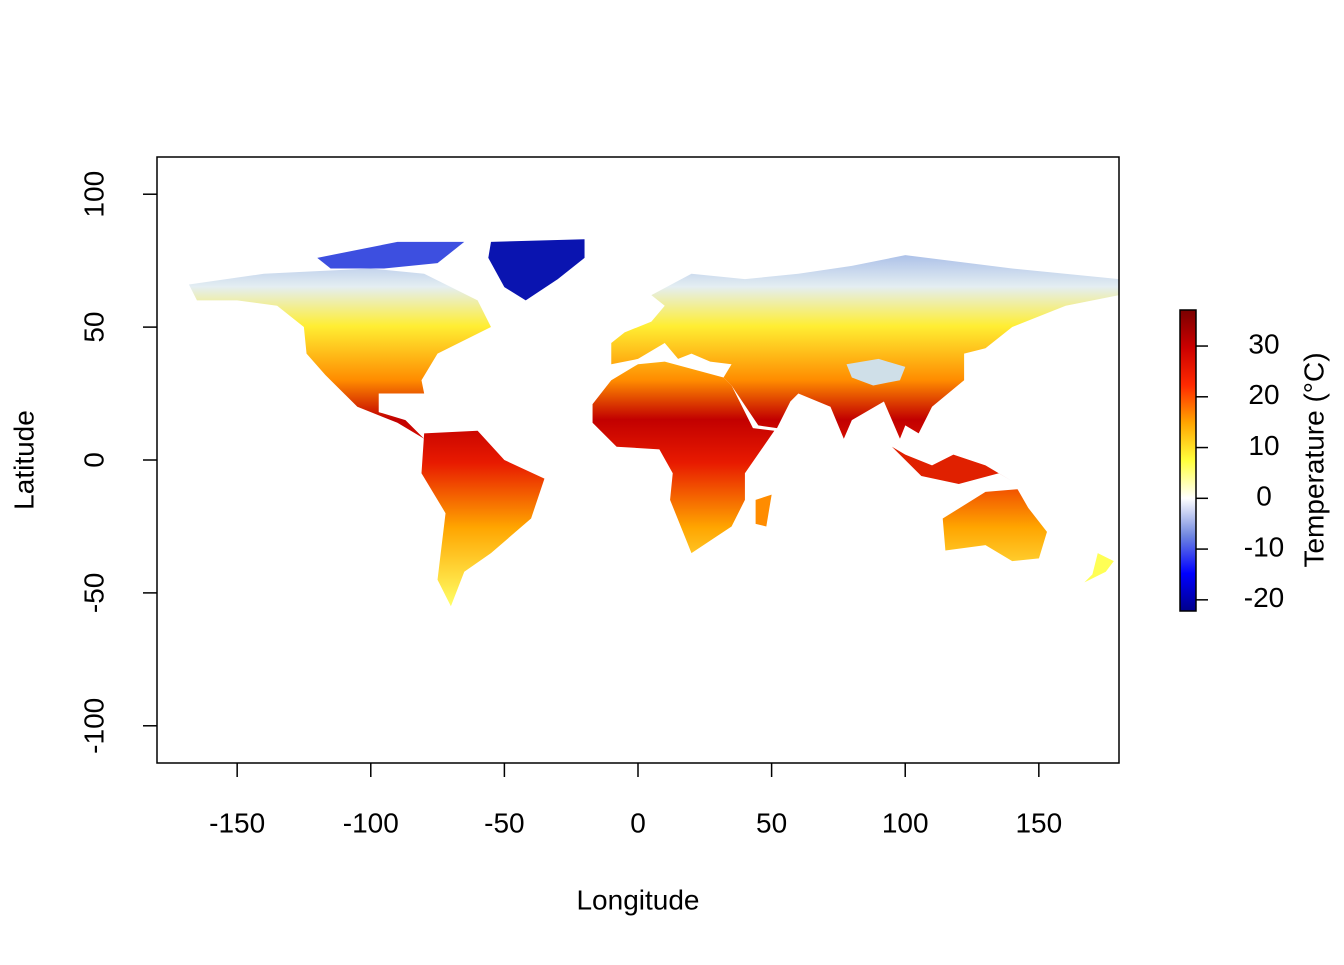 The width and height of the screenshot is (1344, 965). Describe the element at coordinates (1313, 459) in the screenshot. I see `colorbar-title: Temperature (°C)` at that location.